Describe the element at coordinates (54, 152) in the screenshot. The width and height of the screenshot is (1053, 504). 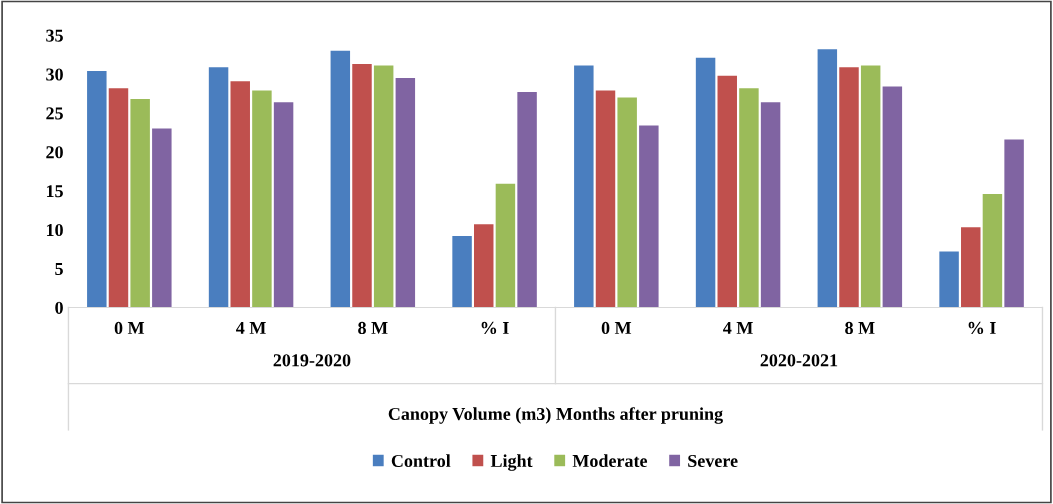
I see `y-tick-label: 20` at that location.